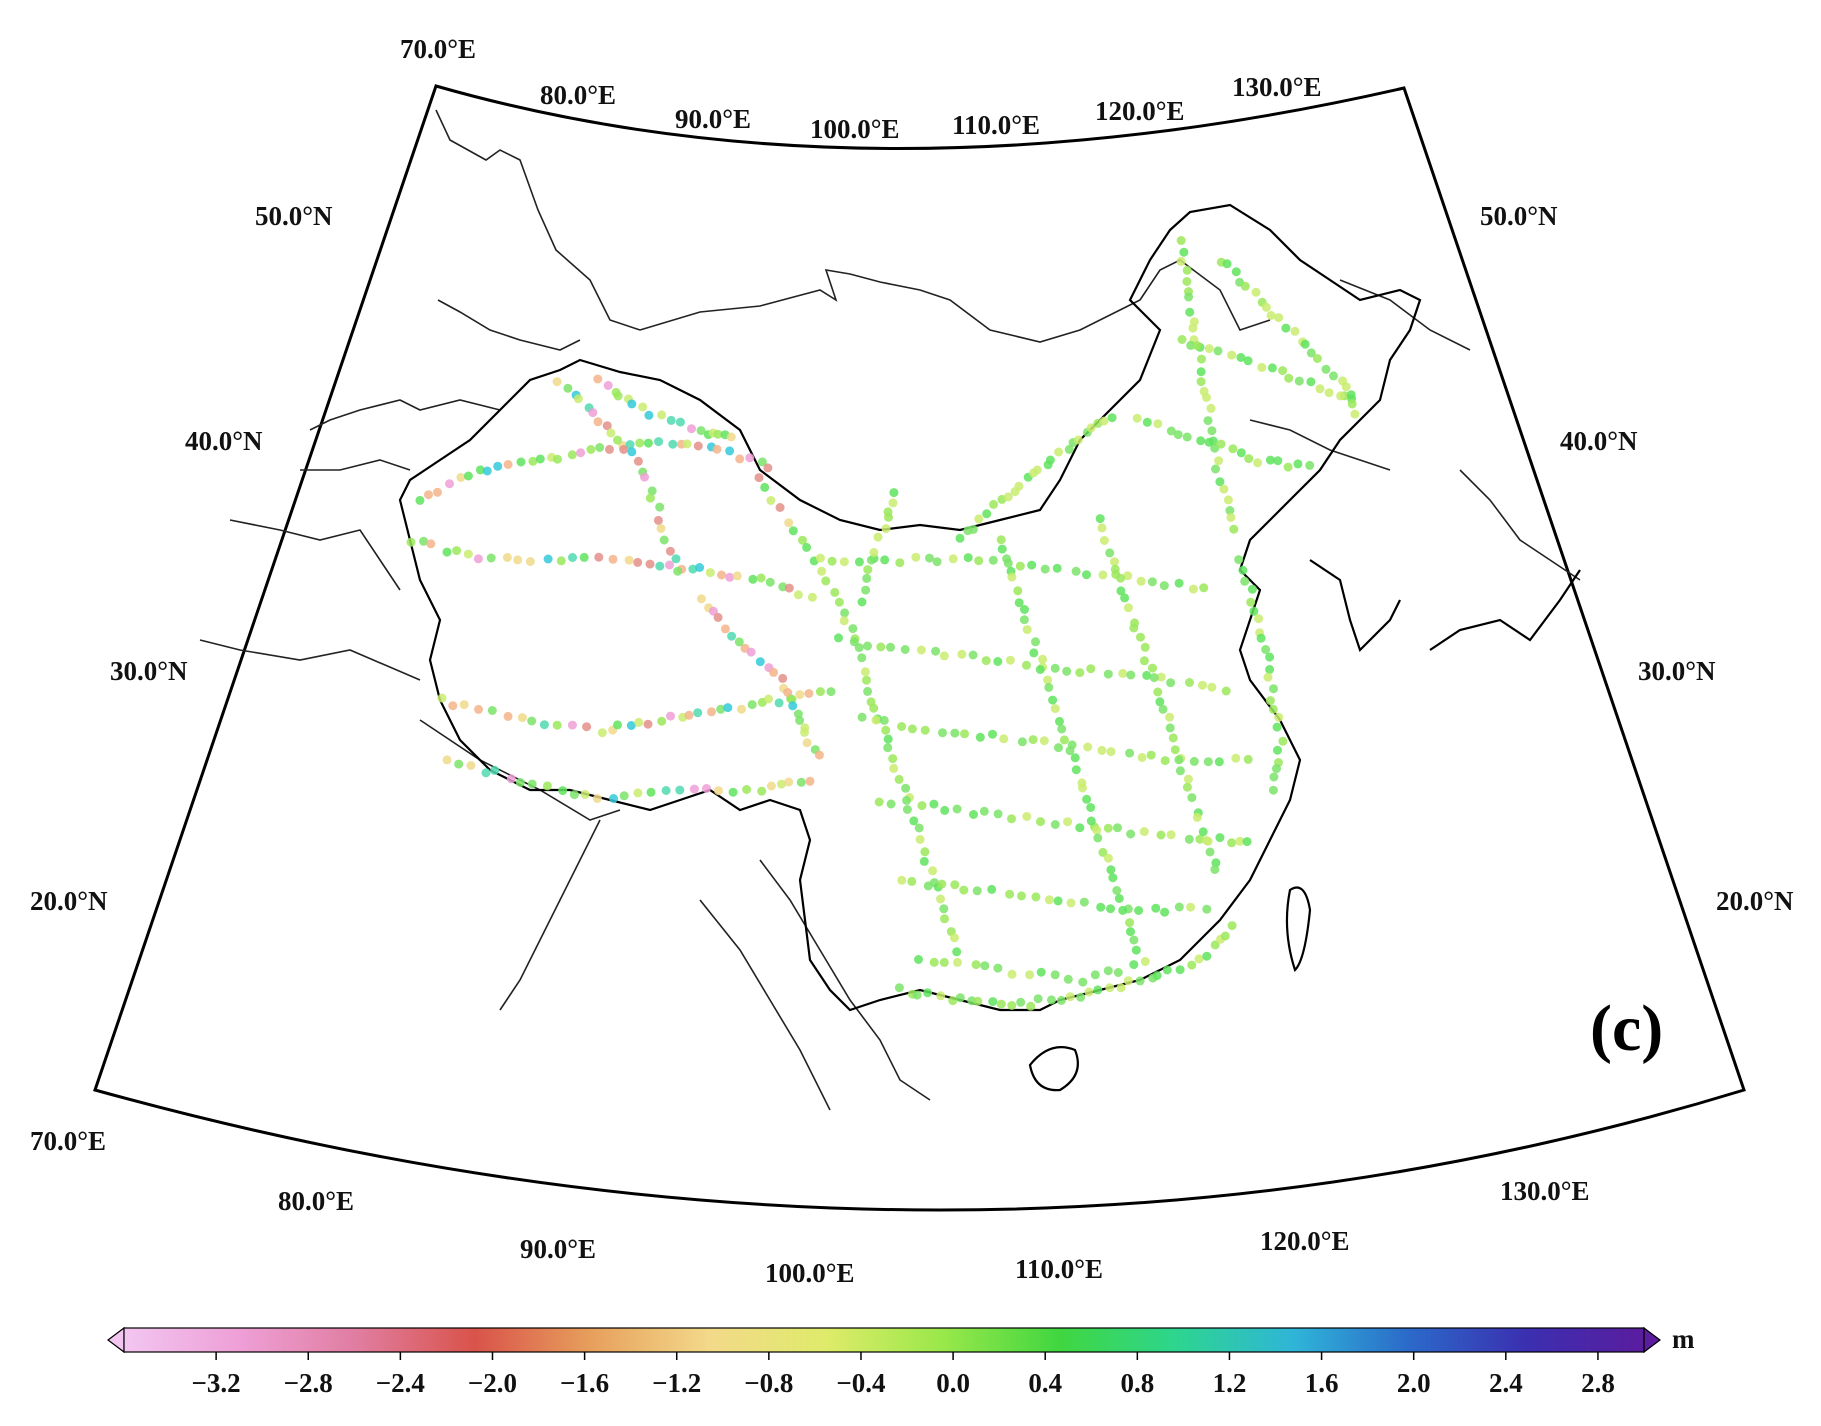  What do you see at coordinates (1755, 901) in the screenshot?
I see `lat-label-right-20: 20.0°N` at bounding box center [1755, 901].